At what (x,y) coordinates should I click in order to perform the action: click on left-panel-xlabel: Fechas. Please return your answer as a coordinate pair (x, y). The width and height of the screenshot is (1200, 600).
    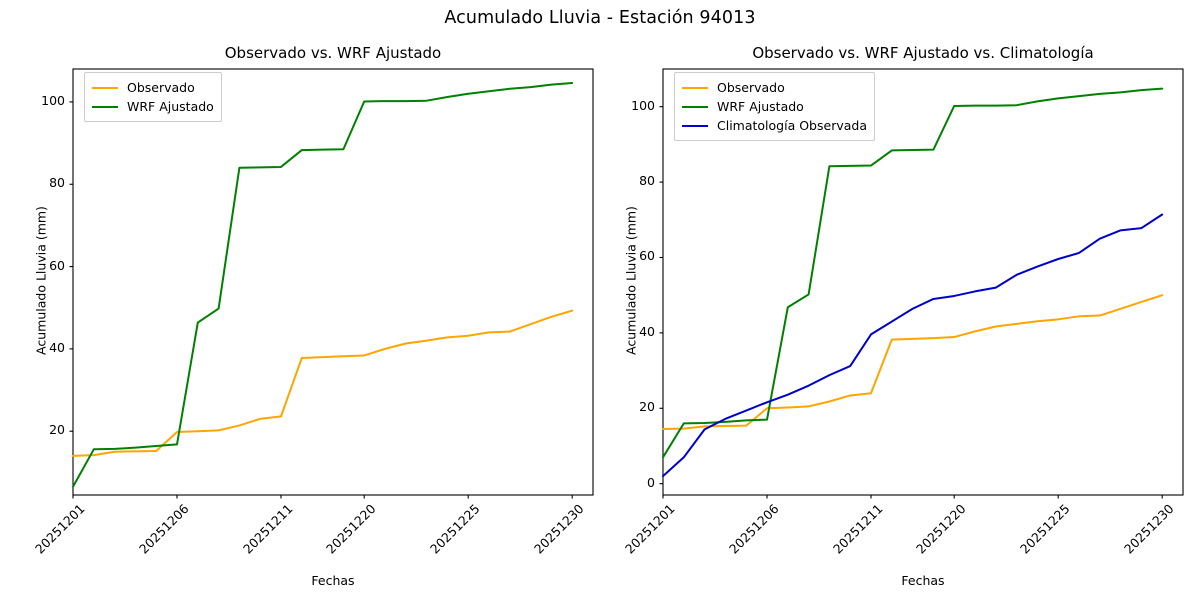
    Looking at the image, I should click on (333, 580).